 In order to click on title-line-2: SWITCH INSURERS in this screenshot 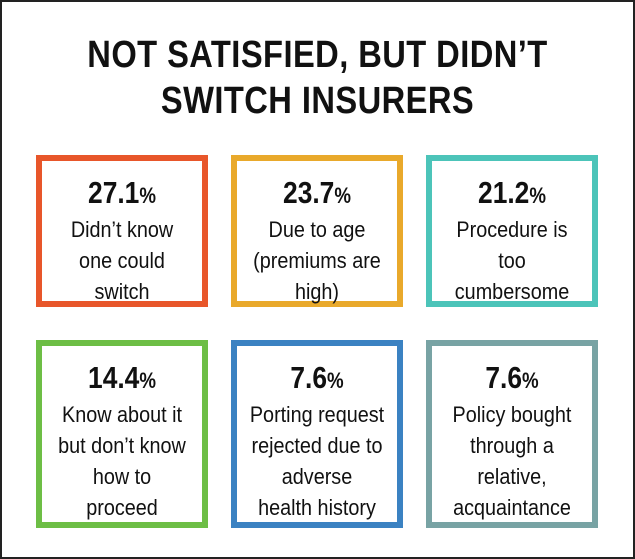, I will do `click(317, 101)`.